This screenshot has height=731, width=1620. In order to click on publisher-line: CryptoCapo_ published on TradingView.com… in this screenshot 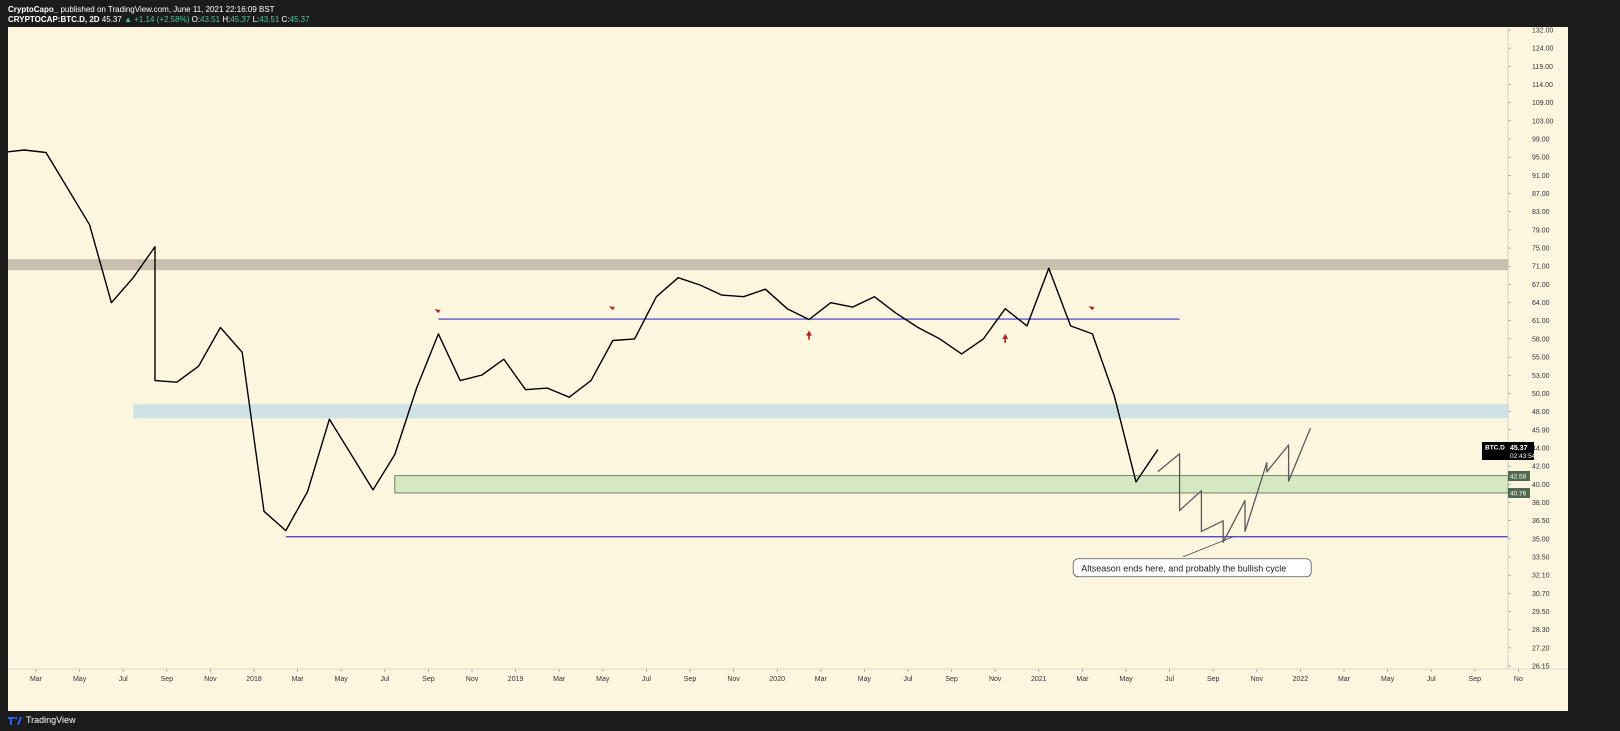, I will do `click(788, 10)`.